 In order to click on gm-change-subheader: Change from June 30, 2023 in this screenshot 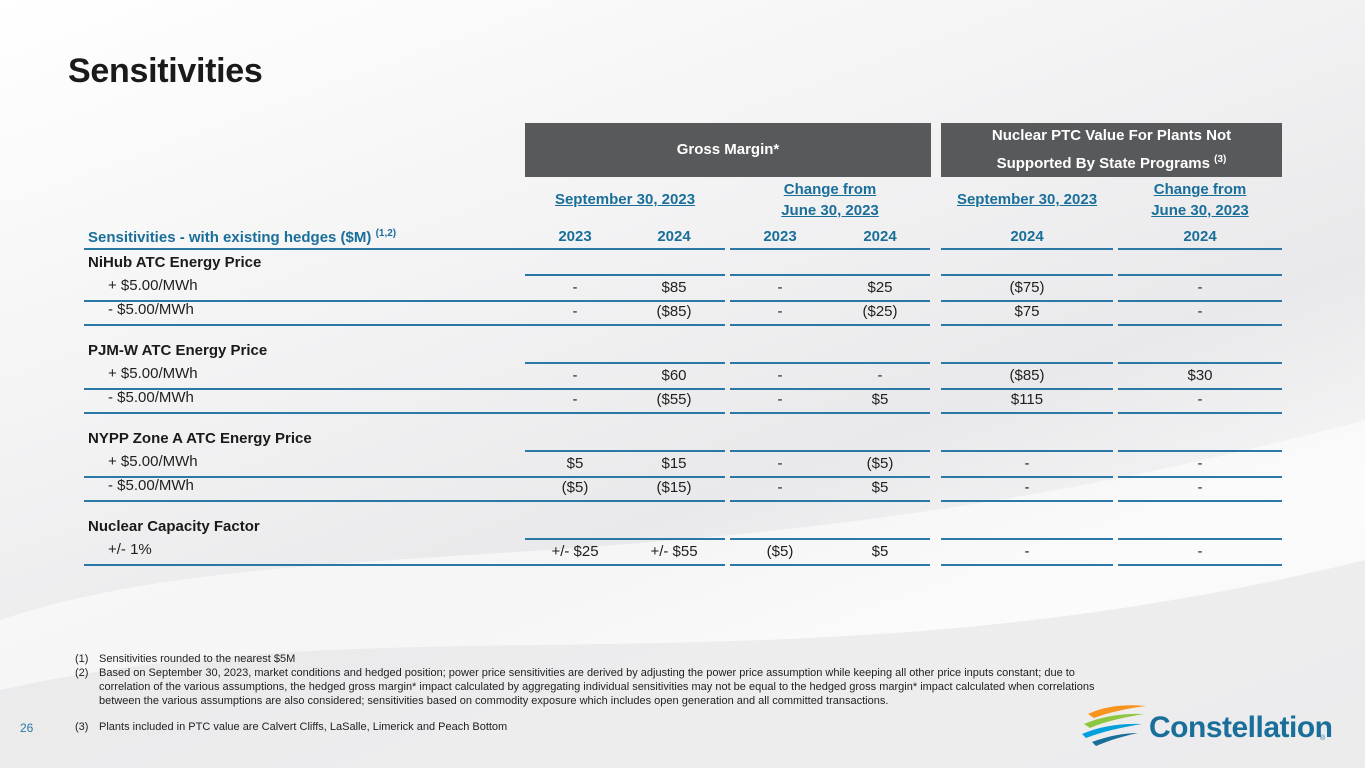, I will do `click(830, 200)`.